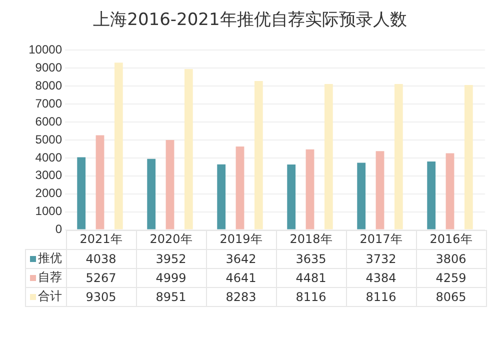 This screenshot has width=500, height=339. I want to click on x-tick-label: 2019年, so click(241, 240).